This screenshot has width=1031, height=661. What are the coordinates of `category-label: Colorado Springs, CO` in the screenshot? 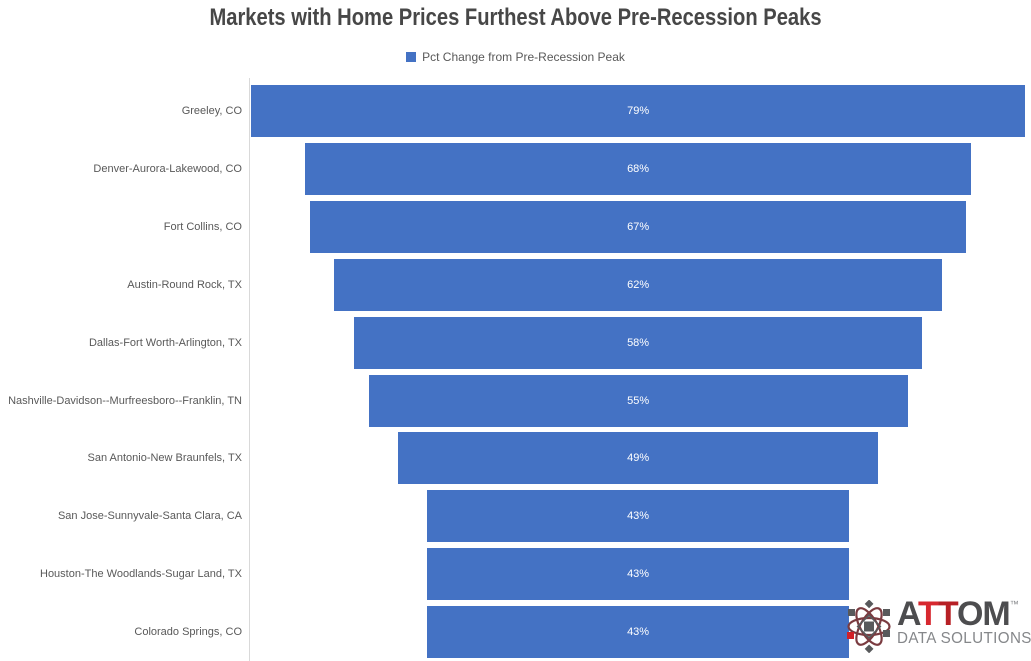 It's located at (188, 632).